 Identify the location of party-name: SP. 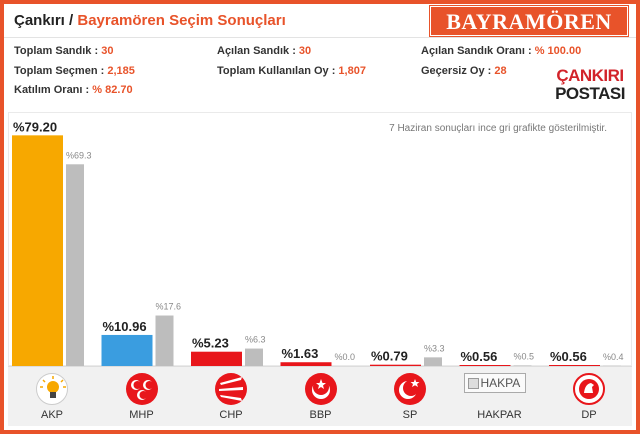
(410, 415).